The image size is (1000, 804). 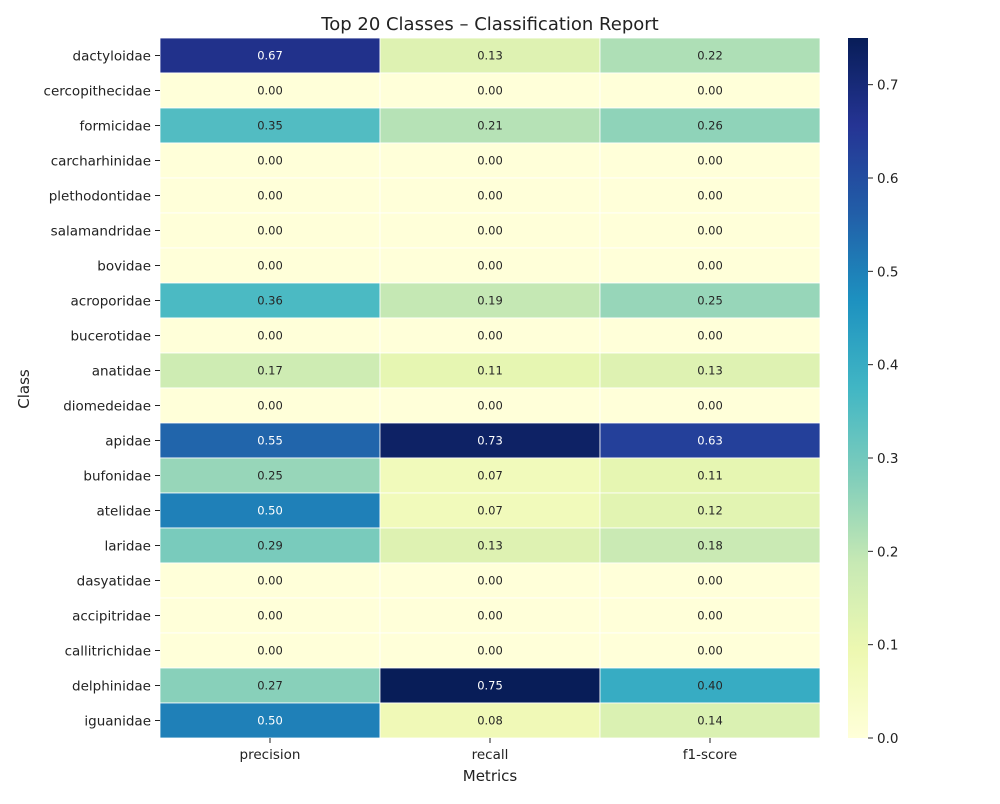 I want to click on x-tick-label: f1-score, so click(x=710, y=755).